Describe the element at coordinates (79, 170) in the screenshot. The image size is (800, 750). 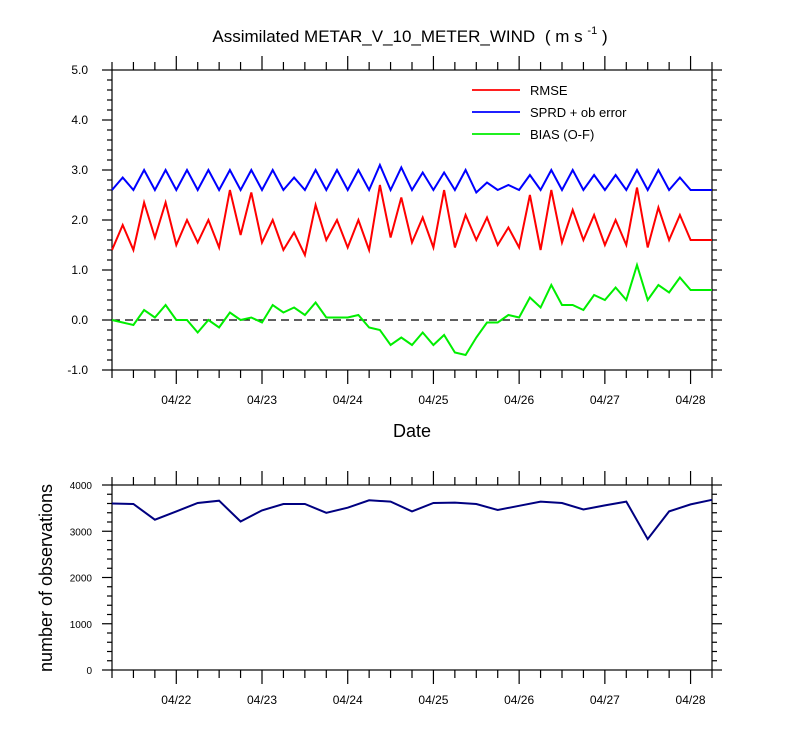
I see `y-tick-label: 3.0` at that location.